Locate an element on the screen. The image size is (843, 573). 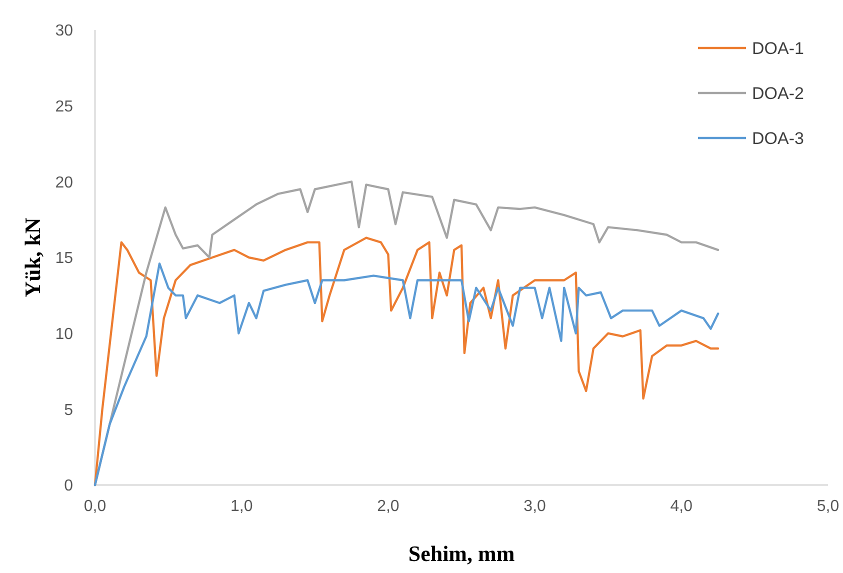
x-tick-label: 4,0 is located at coordinates (681, 506).